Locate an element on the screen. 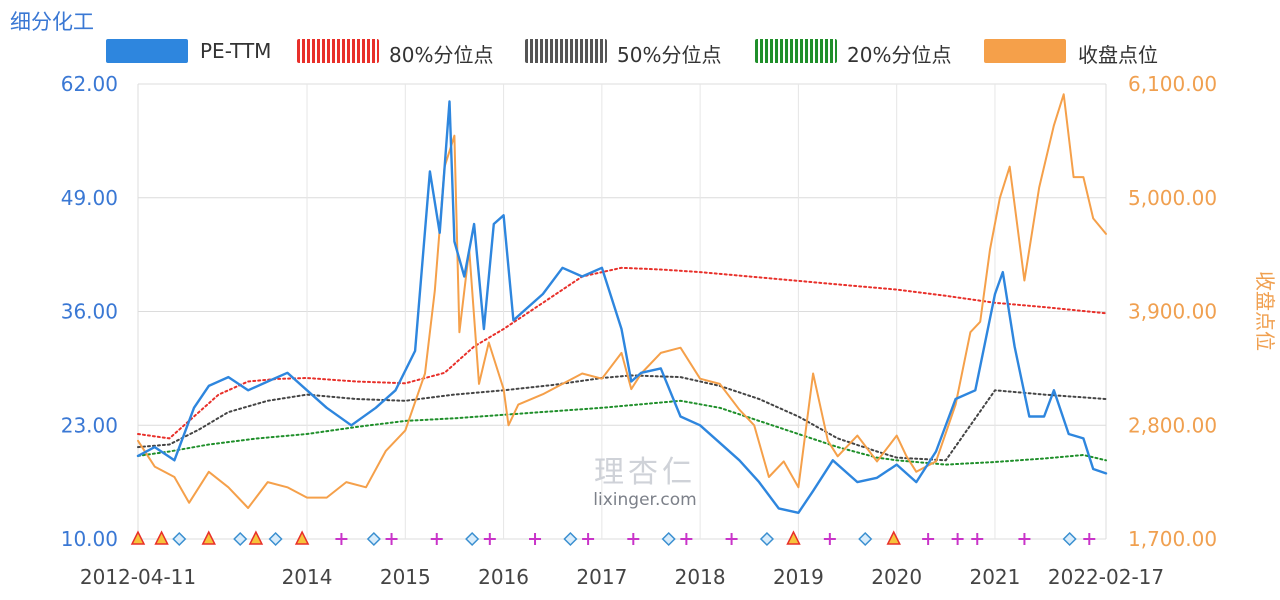 This screenshot has width=1280, height=600. watermark: 理杏仁 lixinger.com is located at coordinates (645, 483).